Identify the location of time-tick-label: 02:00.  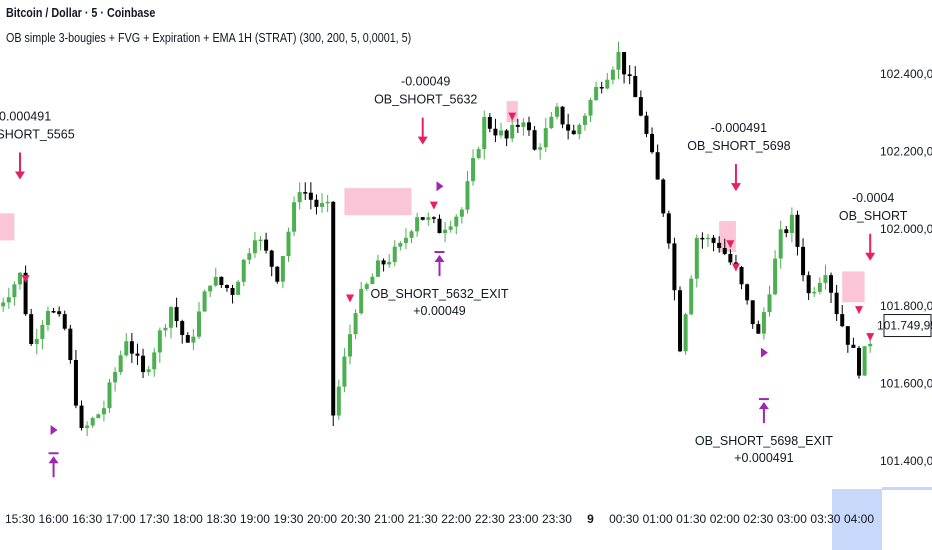
(725, 519).